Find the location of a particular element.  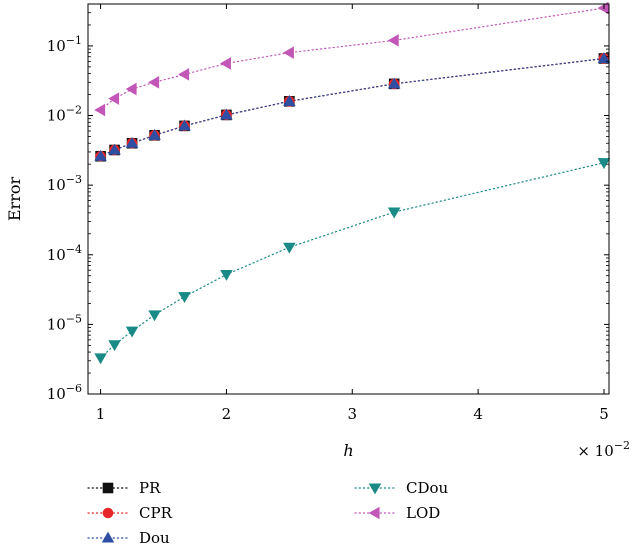

y-tick-label-5: 10⁻² is located at coordinates (64, 114).